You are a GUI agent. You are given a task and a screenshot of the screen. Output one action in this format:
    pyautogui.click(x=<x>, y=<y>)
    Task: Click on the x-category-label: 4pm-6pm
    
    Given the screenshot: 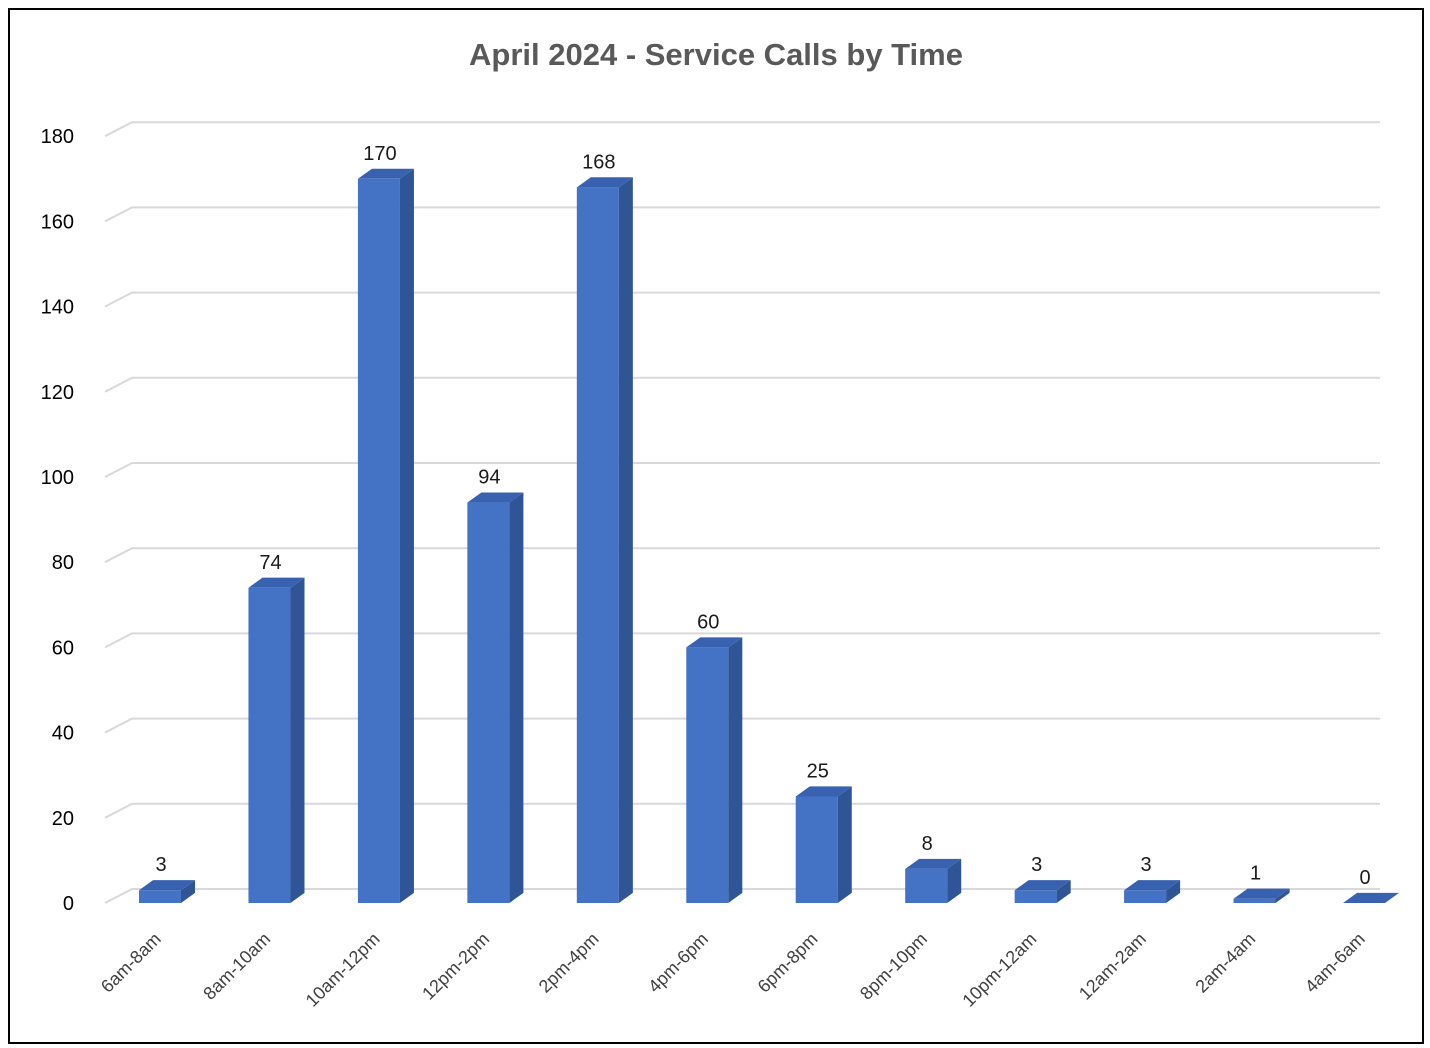 What is the action you would take?
    pyautogui.click(x=678, y=963)
    